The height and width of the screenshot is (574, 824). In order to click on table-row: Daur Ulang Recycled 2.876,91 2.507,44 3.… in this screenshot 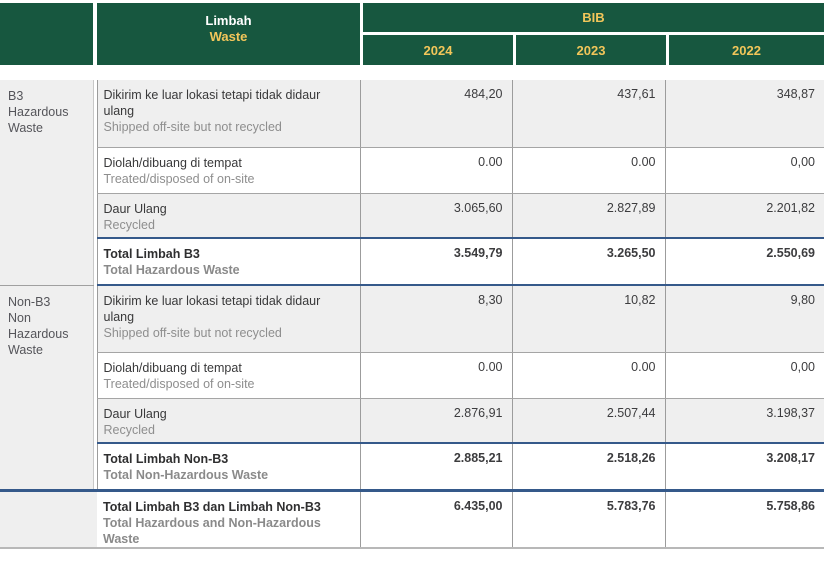, I will do `click(412, 421)`.